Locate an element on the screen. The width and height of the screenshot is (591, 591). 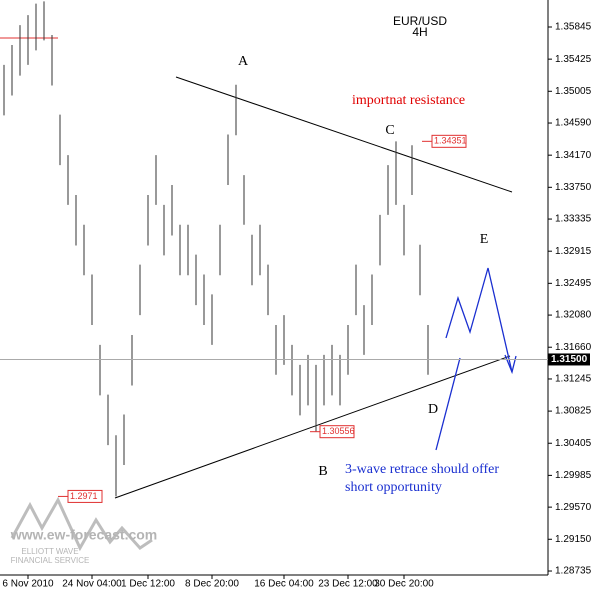
x-tick-label: 24 Nov 04:00 is located at coordinates (92, 584).